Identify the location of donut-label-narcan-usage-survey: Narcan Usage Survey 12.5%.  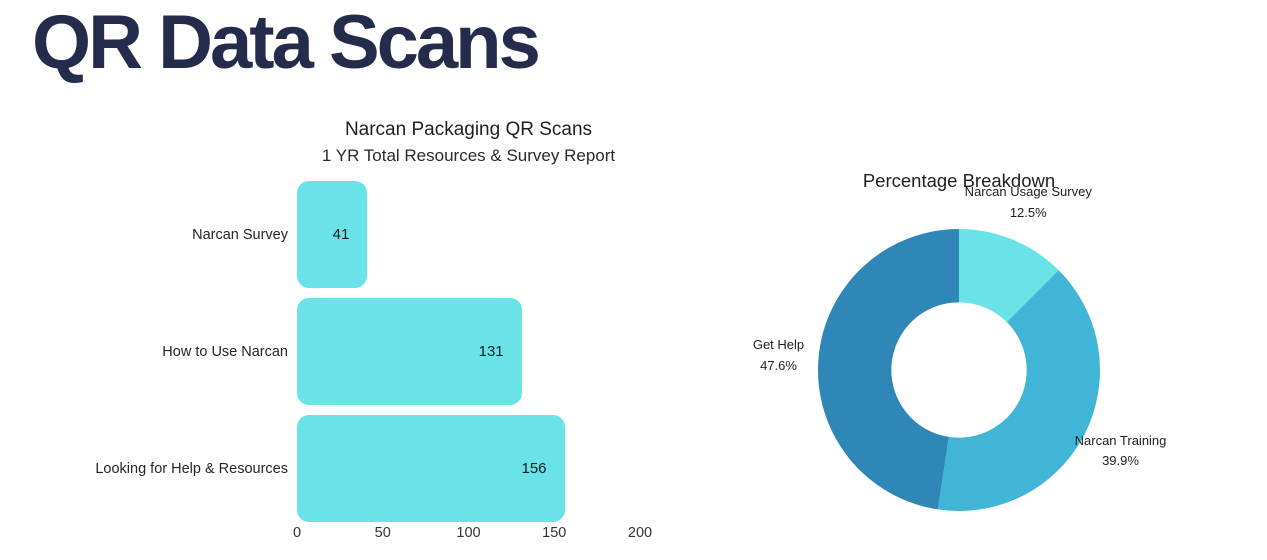
(1028, 203).